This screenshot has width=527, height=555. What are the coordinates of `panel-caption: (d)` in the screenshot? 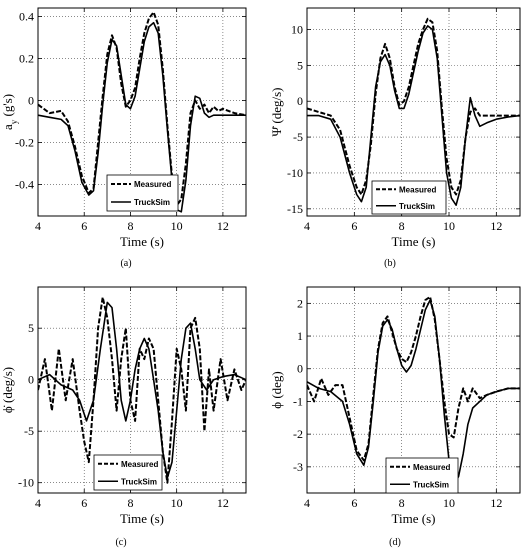 It's located at (395, 542).